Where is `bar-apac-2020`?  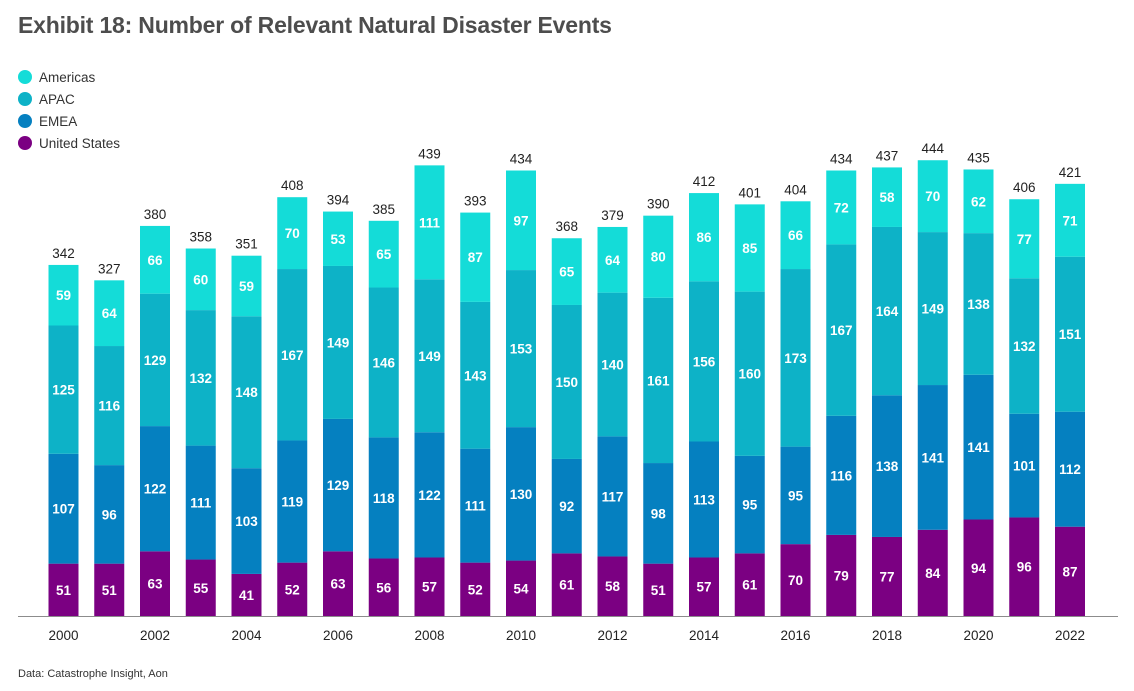
bar-apac-2020 is located at coordinates (978, 304).